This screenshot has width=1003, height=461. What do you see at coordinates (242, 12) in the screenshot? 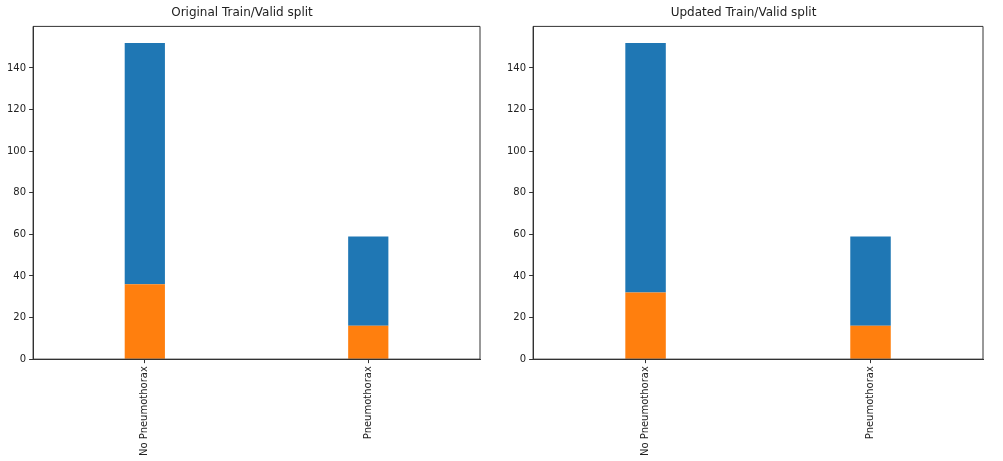
I see `chart-title: Original Train/Valid split` at bounding box center [242, 12].